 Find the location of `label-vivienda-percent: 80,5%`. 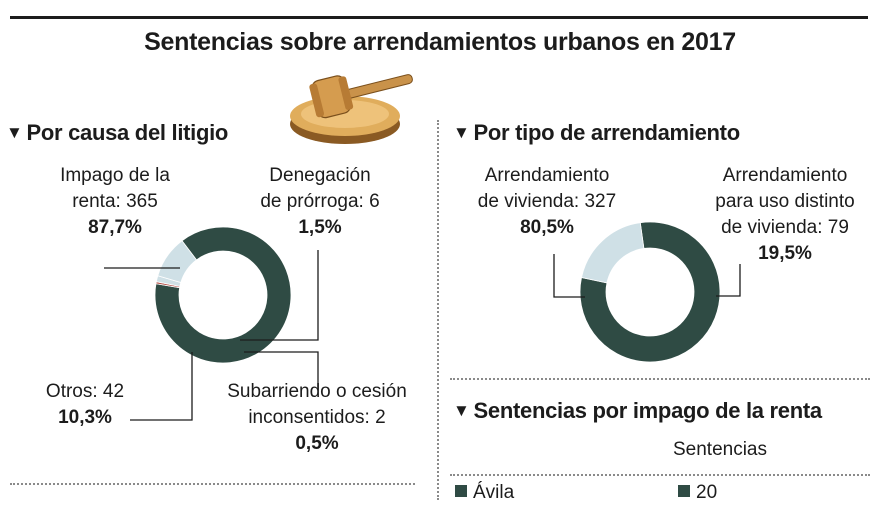

label-vivienda-percent: 80,5% is located at coordinates (547, 227).